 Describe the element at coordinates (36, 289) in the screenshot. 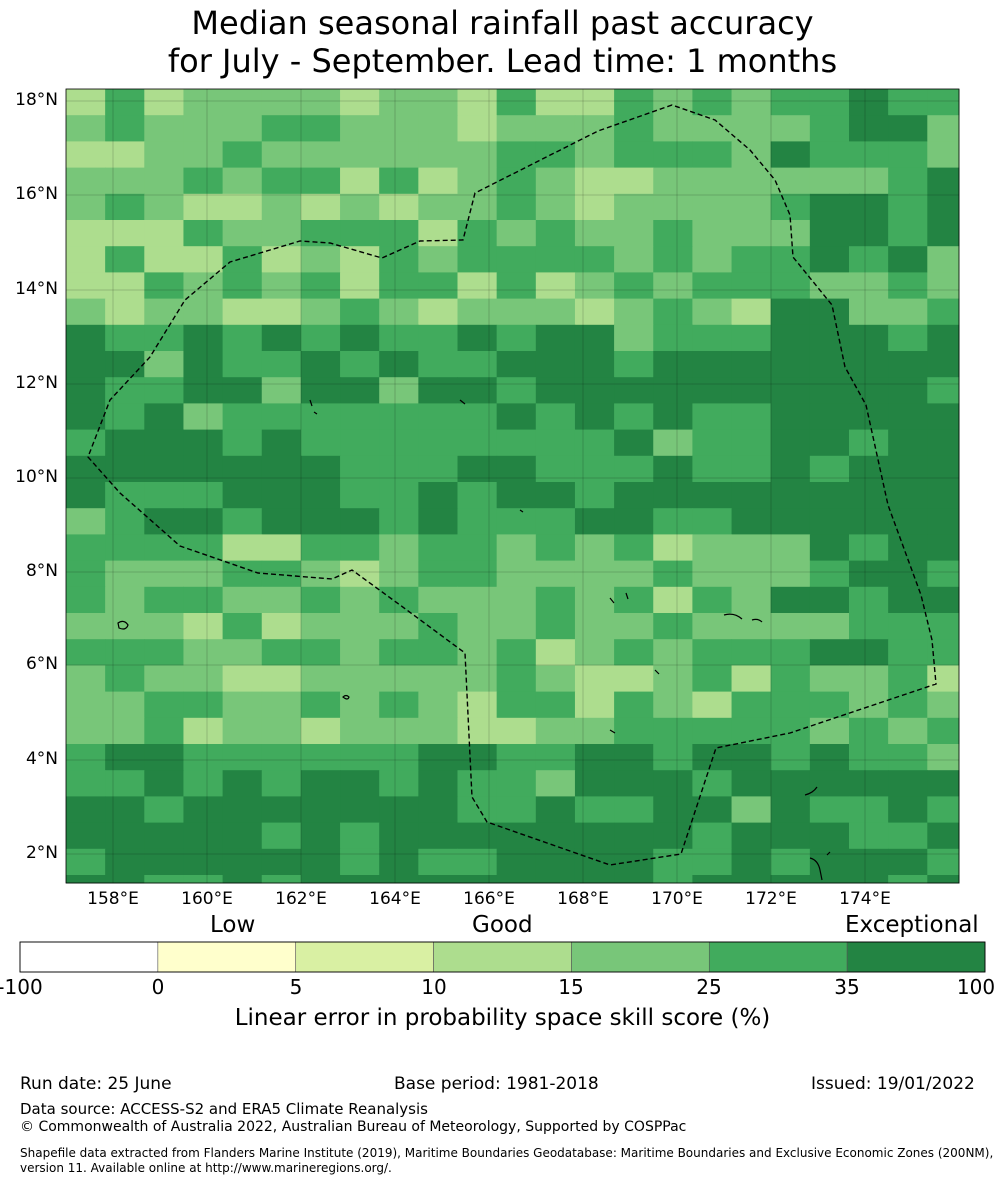

I see `lat-tick-14: 14°N` at that location.